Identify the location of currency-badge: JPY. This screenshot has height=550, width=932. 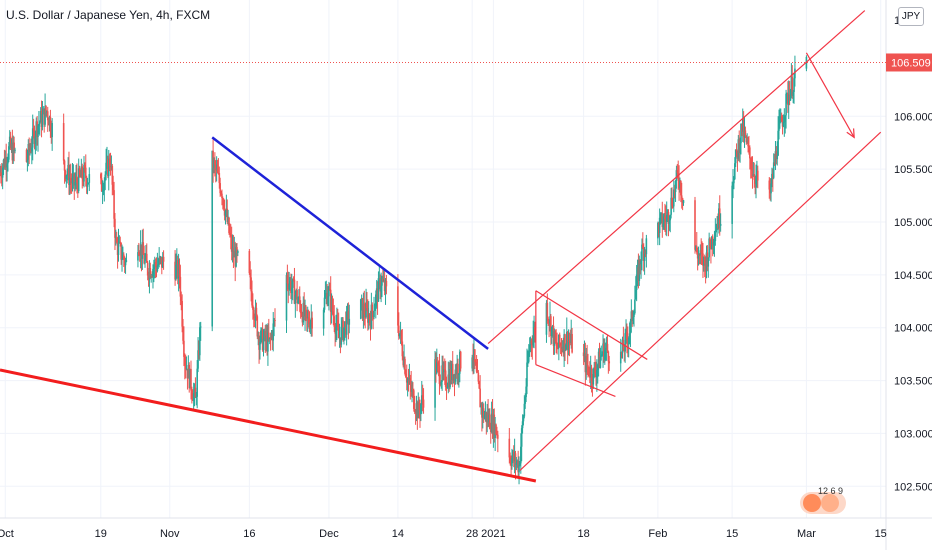
(911, 16).